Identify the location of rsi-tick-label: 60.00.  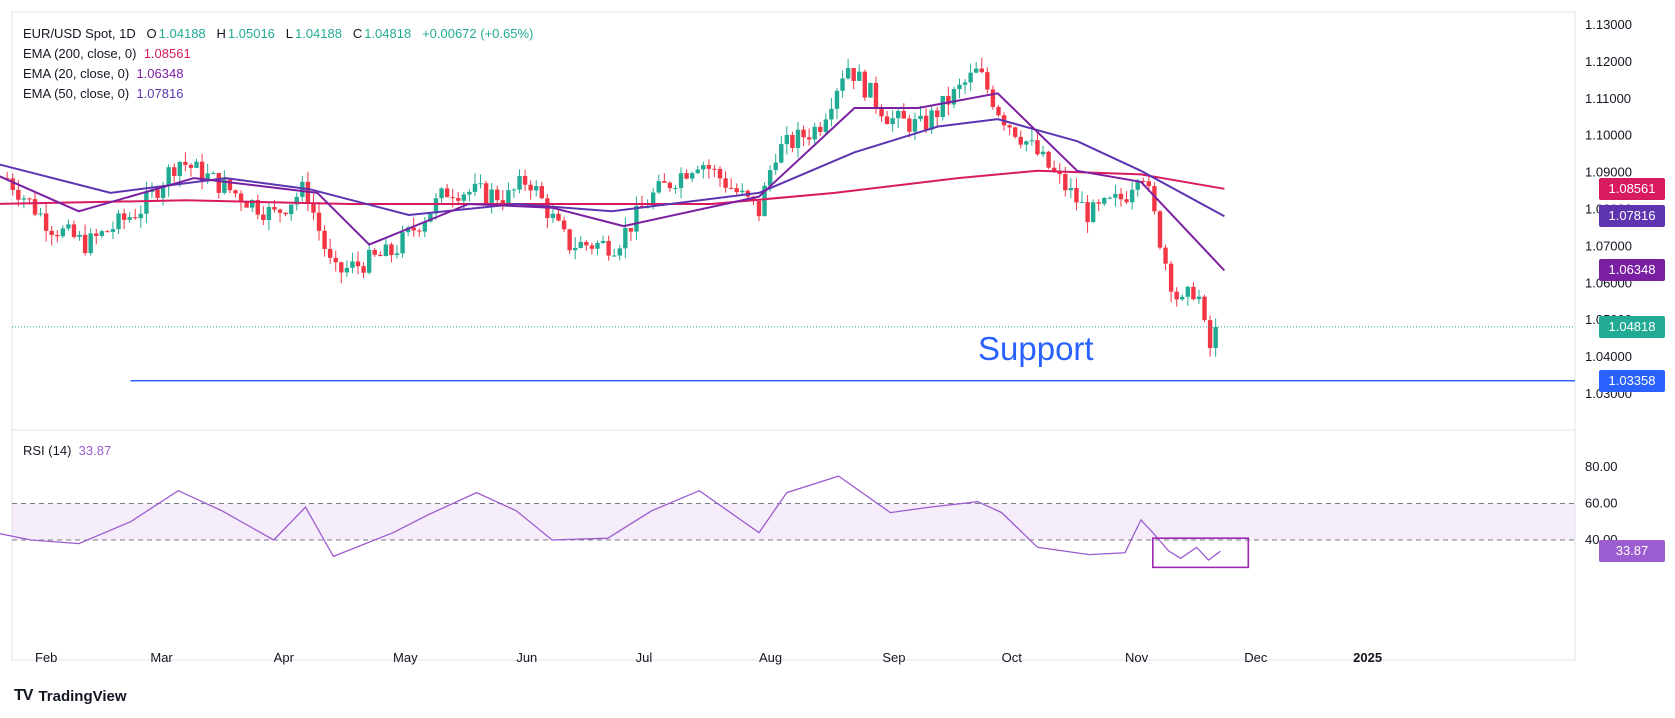
(1601, 503).